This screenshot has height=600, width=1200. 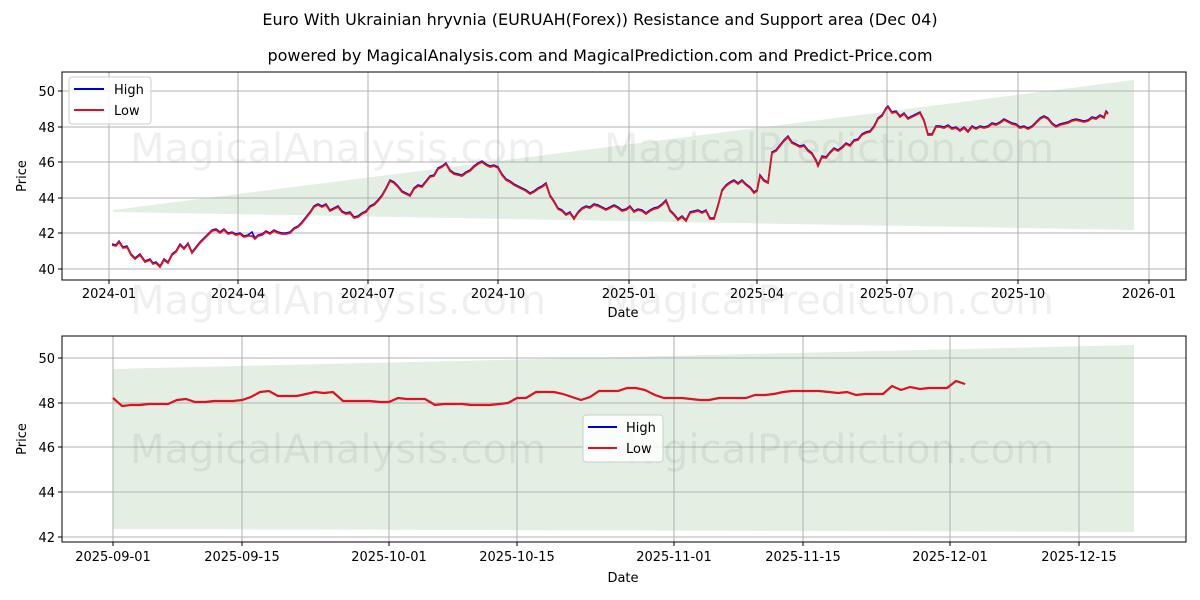 What do you see at coordinates (950, 557) in the screenshot?
I see `bottom-xtick: 2025-12-01` at bounding box center [950, 557].